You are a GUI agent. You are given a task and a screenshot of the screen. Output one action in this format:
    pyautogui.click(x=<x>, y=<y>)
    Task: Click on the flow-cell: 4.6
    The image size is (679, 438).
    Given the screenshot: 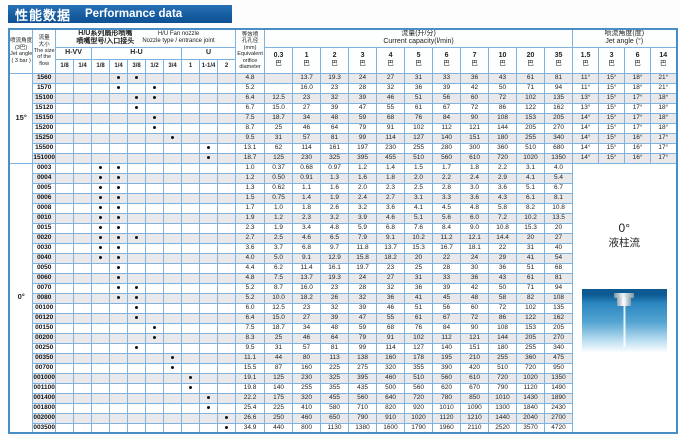 What is the action you would take?
    pyautogui.click(x=307, y=238)
    